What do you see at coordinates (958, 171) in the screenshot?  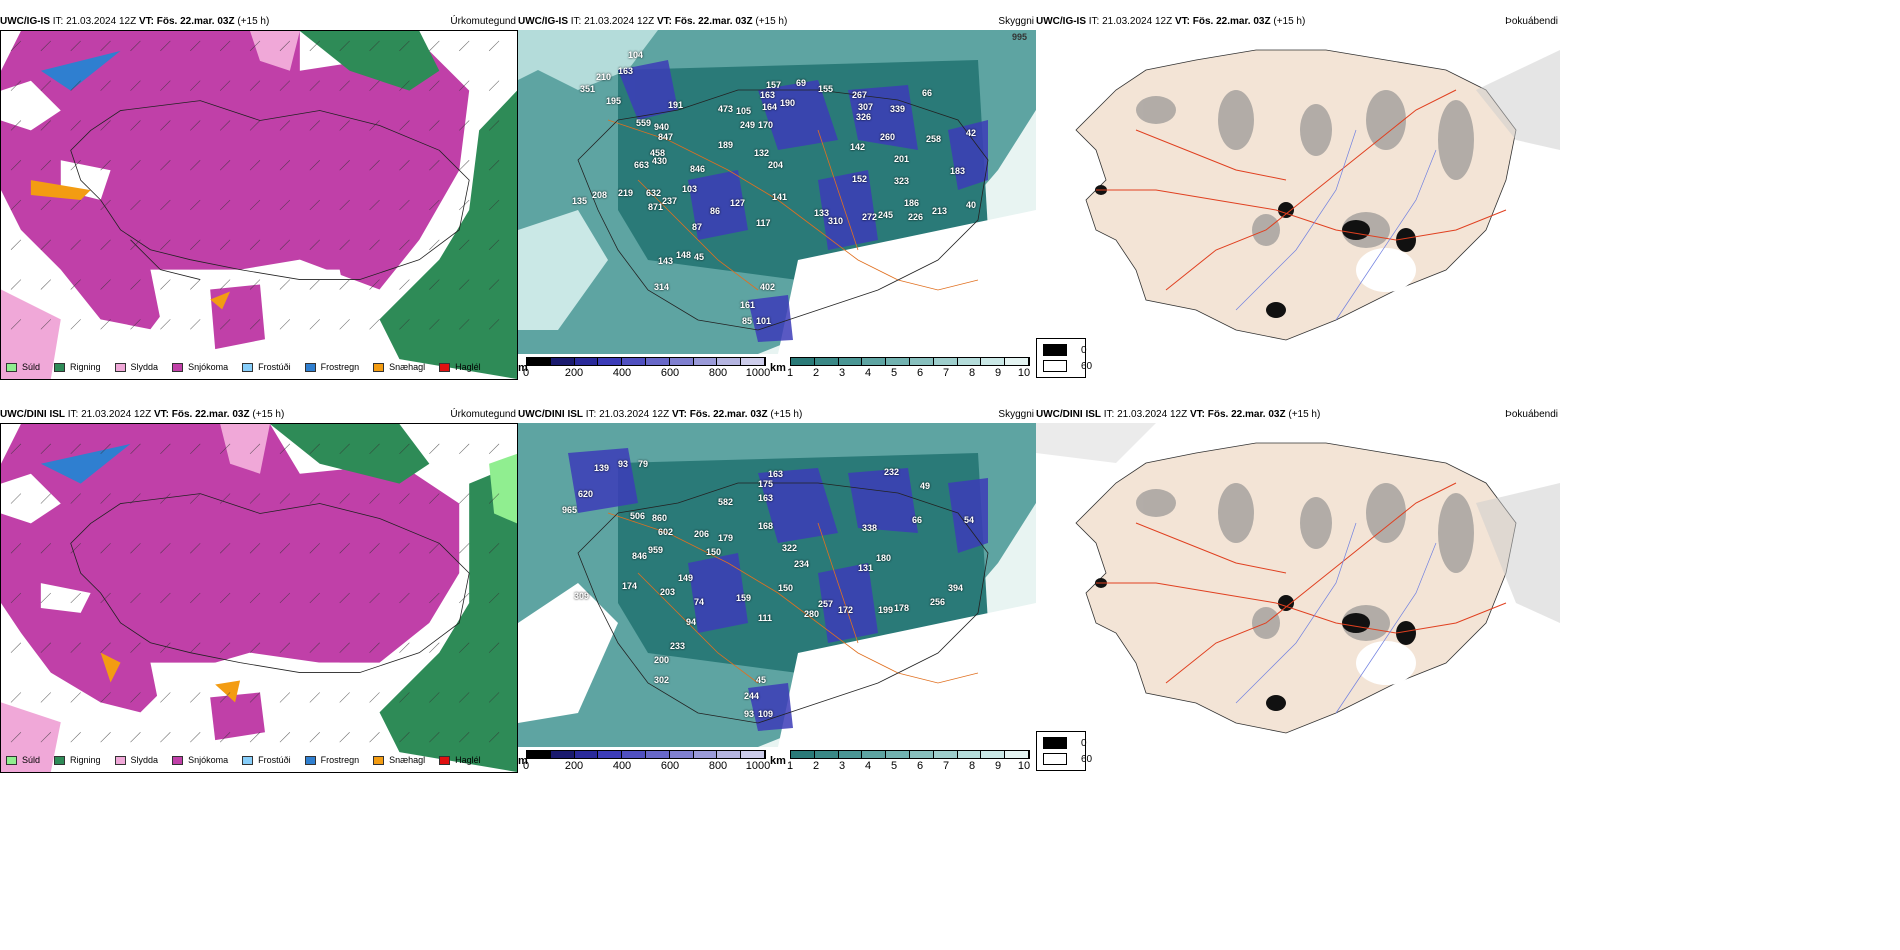 I see `vis-value-label: 183` at bounding box center [958, 171].